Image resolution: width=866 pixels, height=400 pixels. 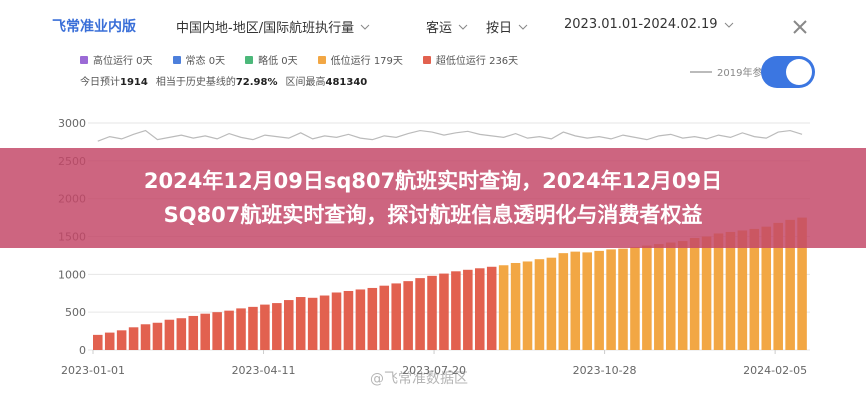 I want to click on brand: 飞常准业内版, so click(x=94, y=27).